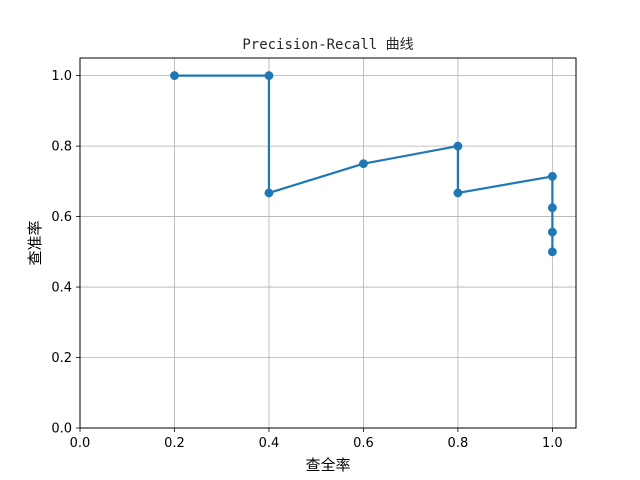 The width and height of the screenshot is (640, 480). I want to click on y-tick-label: 1.0, so click(61, 76).